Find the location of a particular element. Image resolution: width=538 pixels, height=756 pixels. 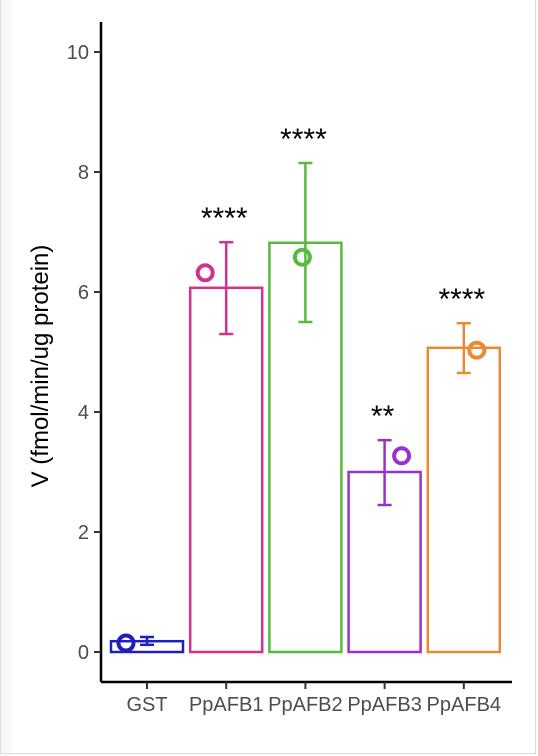

bar-ppafb1 is located at coordinates (226, 470).